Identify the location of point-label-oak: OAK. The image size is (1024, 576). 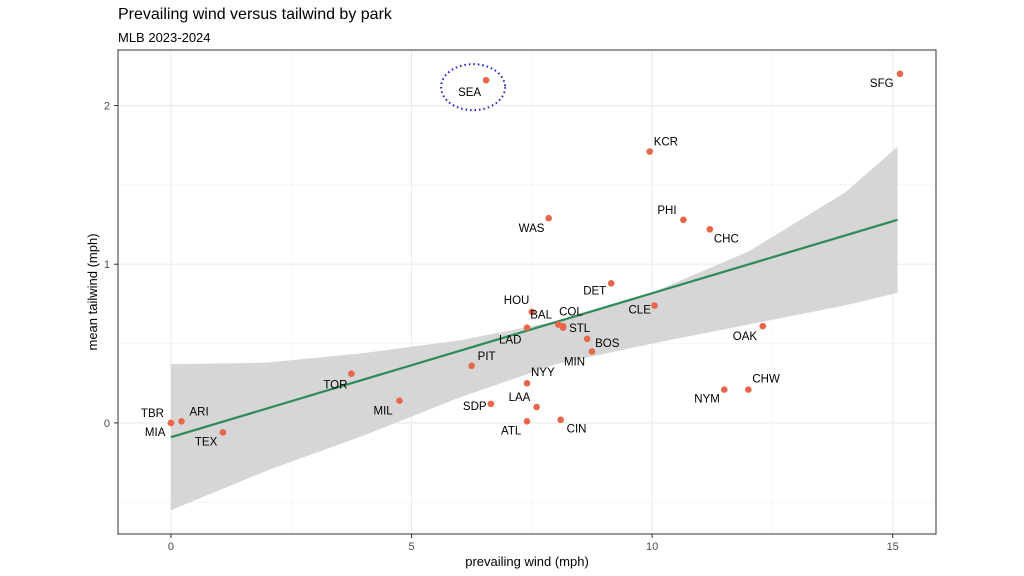
(745, 337).